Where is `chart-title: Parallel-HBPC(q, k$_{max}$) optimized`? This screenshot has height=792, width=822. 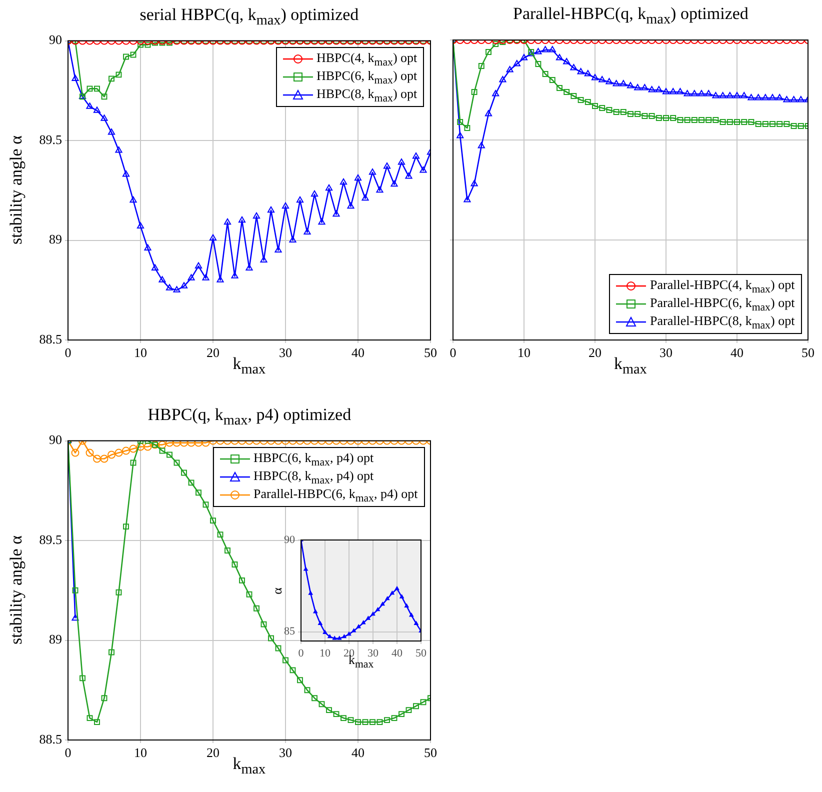 chart-title: Parallel-HBPC(q, k$_{max}$) optimized is located at coordinates (630, 16).